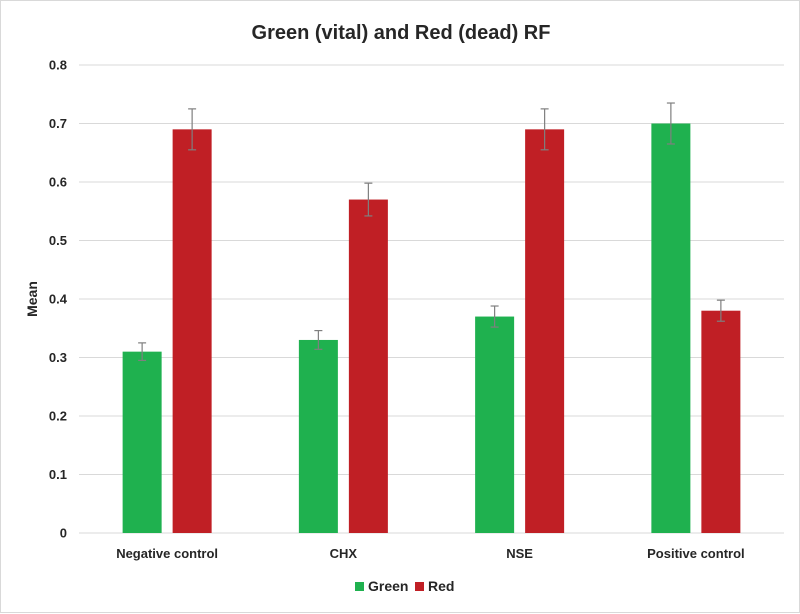  I want to click on x-tick-labels: Negative control CHX NSE Positive control, so click(430, 553).